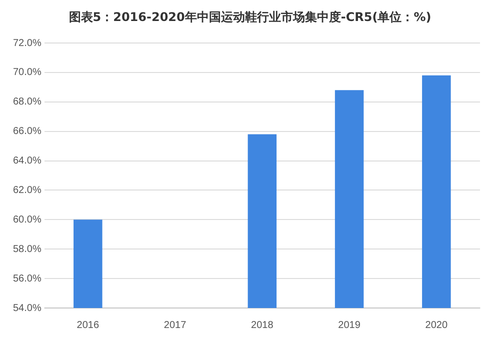  I want to click on y-tick-label: 64.0%, so click(27, 161).